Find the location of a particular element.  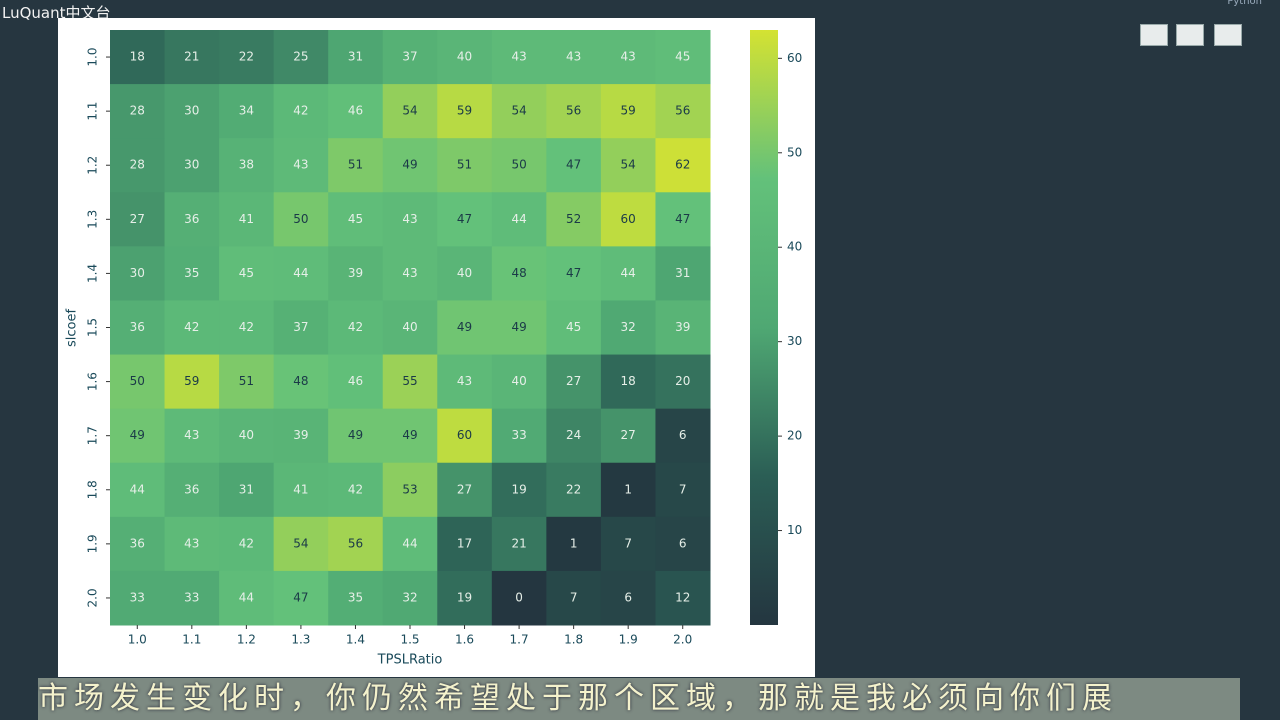

cell-label: 21 is located at coordinates (518, 543).